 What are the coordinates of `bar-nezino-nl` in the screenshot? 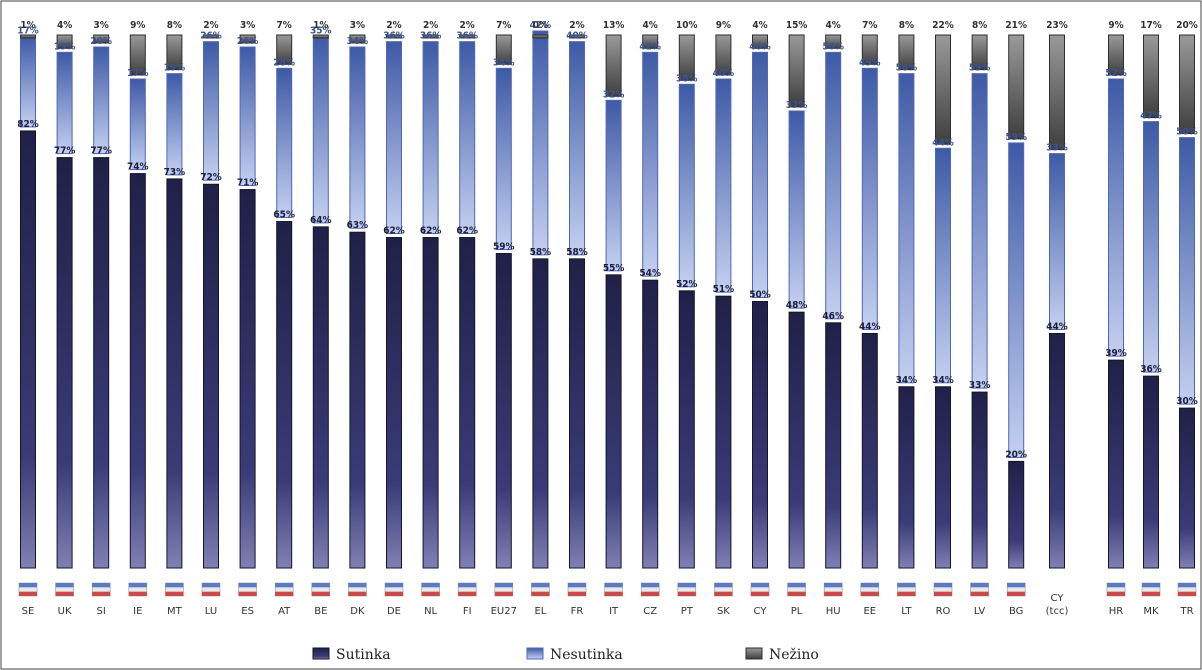 It's located at (430, 36).